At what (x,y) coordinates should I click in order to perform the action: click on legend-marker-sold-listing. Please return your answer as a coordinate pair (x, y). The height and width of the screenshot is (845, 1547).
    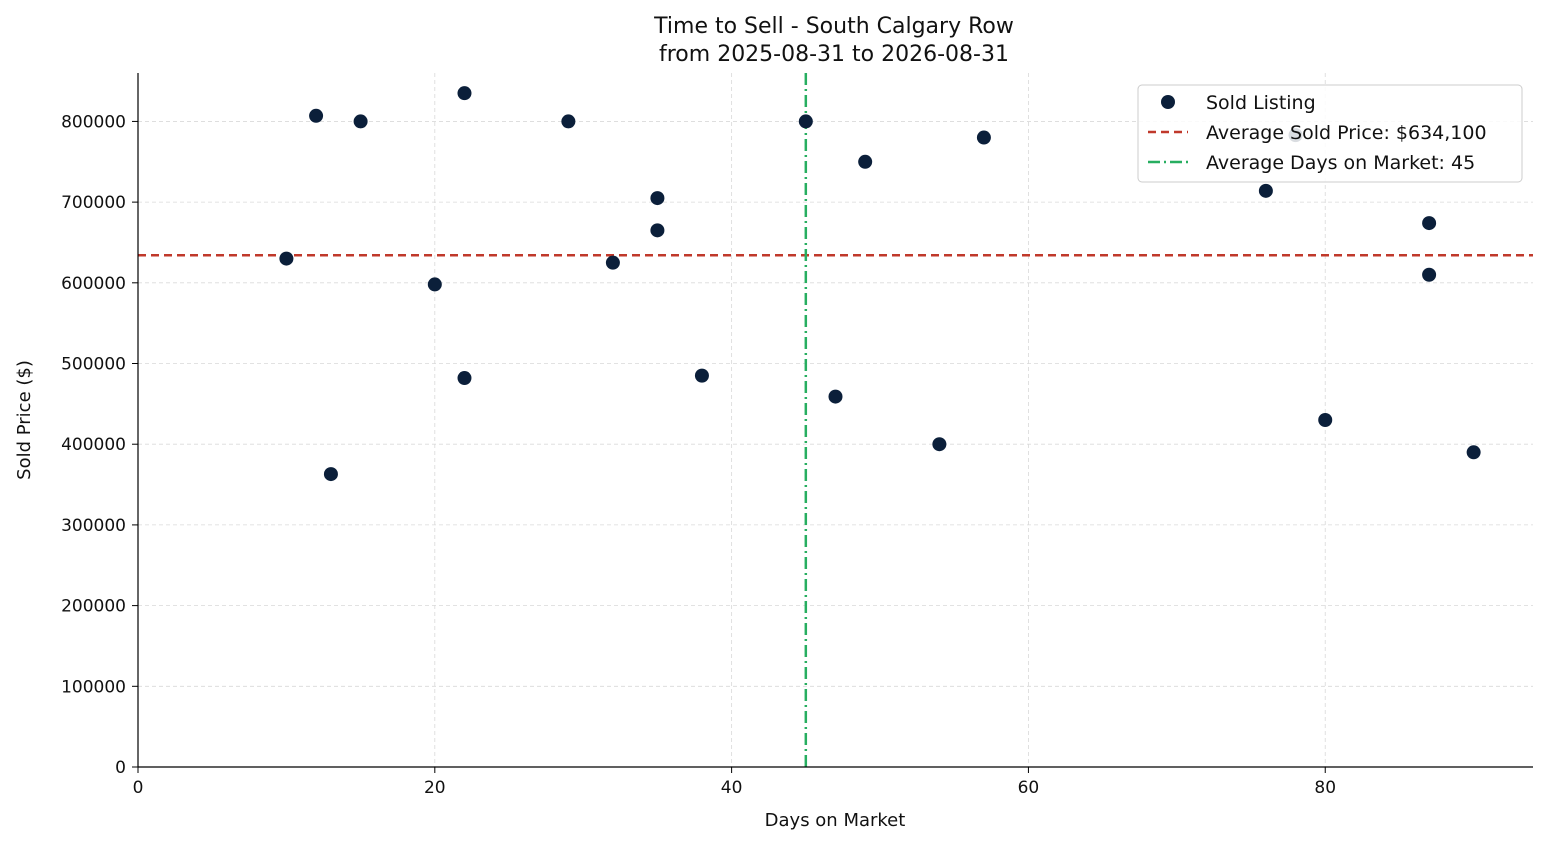
    Looking at the image, I should click on (1168, 102).